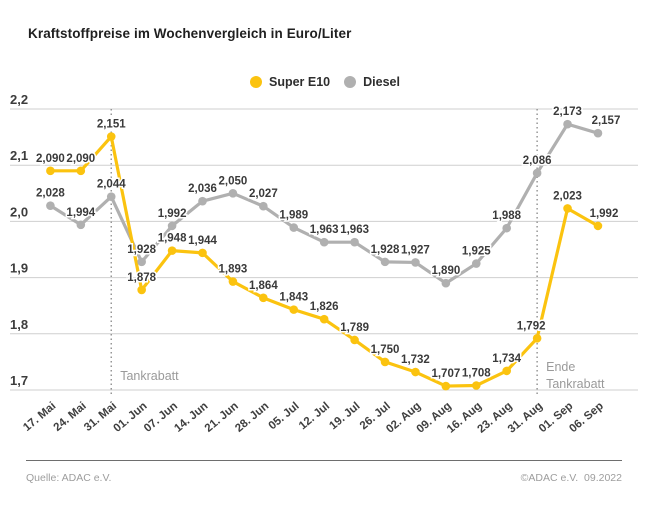  What do you see at coordinates (506, 216) in the screenshot?
I see `data-point-label: 1,988` at bounding box center [506, 216].